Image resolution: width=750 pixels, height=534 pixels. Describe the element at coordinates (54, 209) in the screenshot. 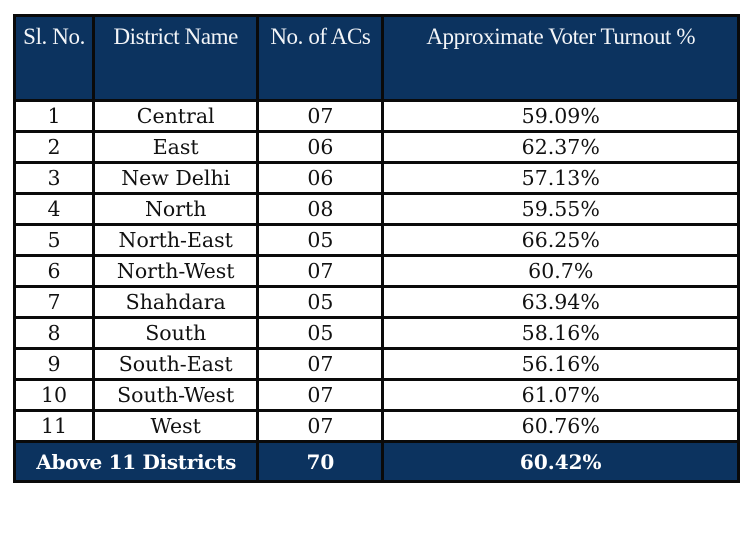

I see `cell-sl-no: 4` at that location.